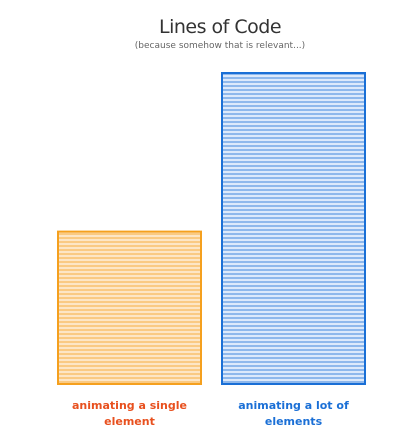 The width and height of the screenshot is (406, 448). I want to click on chart-title: Lines of Code, so click(220, 27).